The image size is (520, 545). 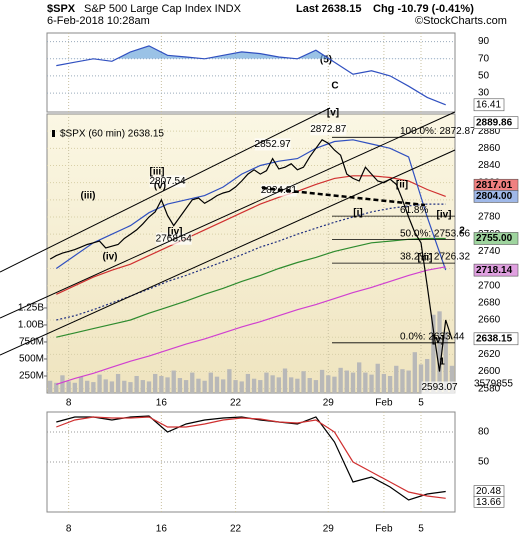 What do you see at coordinates (357, 213) in the screenshot?
I see `wave-label: [i]` at bounding box center [357, 213].